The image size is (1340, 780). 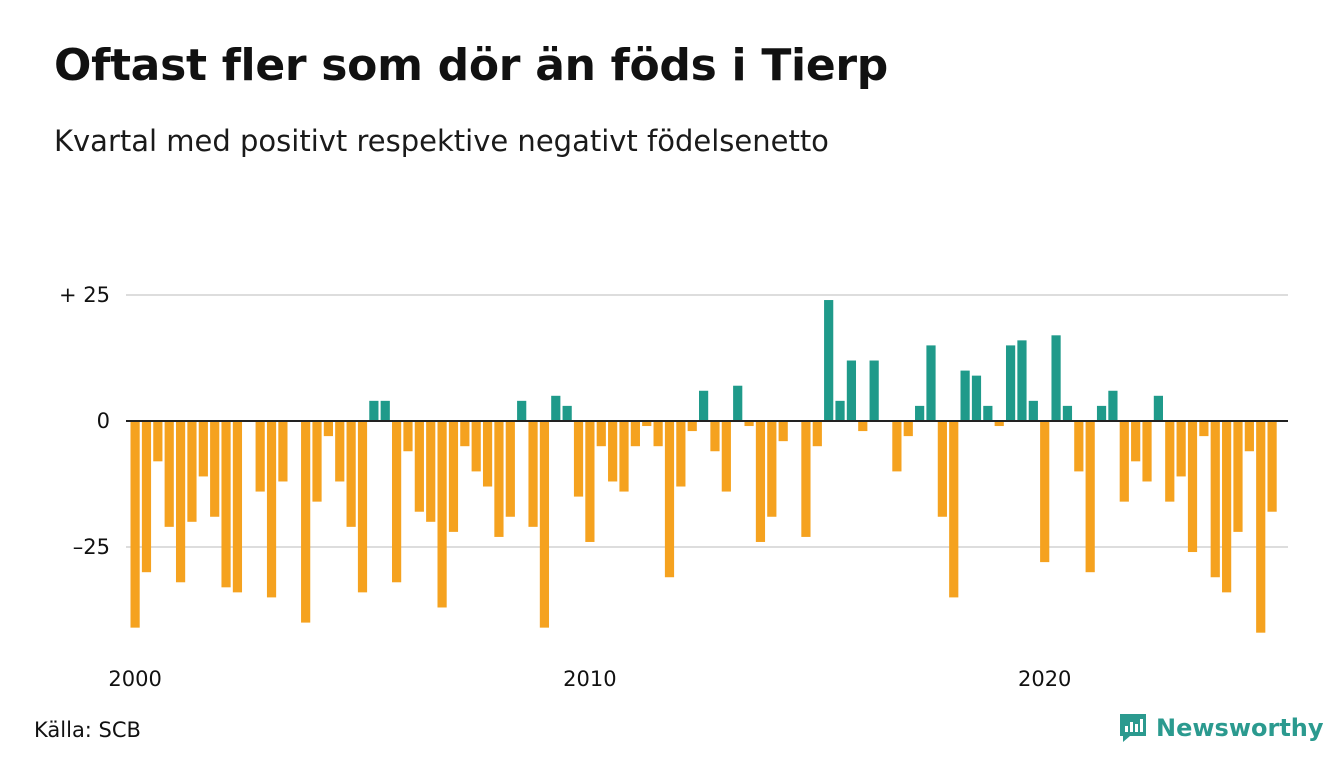 I want to click on y-tick-labels: + 25 0 –25, so click(x=84, y=421).